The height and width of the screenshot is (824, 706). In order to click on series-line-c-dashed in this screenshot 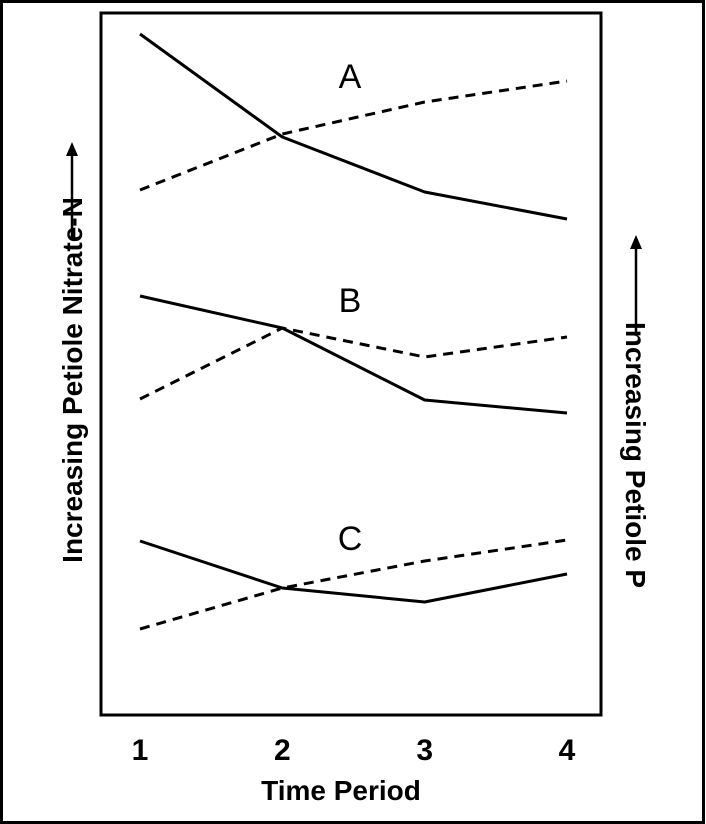, I will do `click(353, 584)`.